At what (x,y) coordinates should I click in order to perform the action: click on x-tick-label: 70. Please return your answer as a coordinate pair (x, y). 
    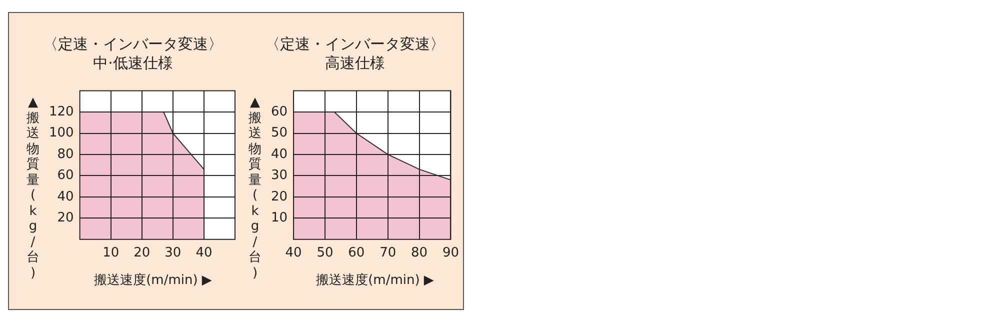
    Looking at the image, I should click on (388, 253).